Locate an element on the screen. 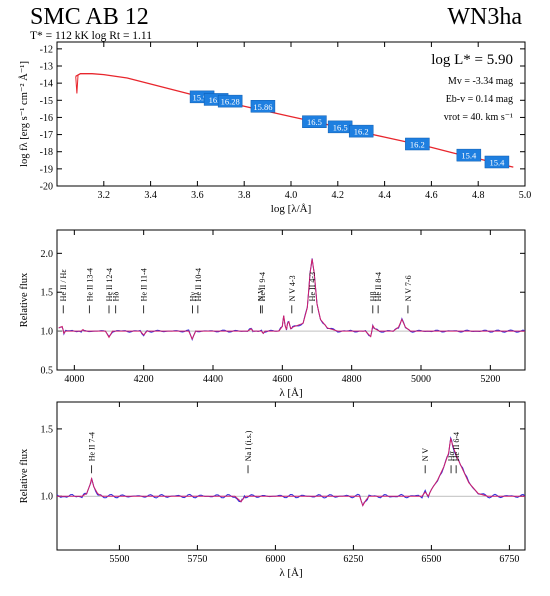 This screenshot has height=596, width=550. y-tick-label: -18 is located at coordinates (46, 152).